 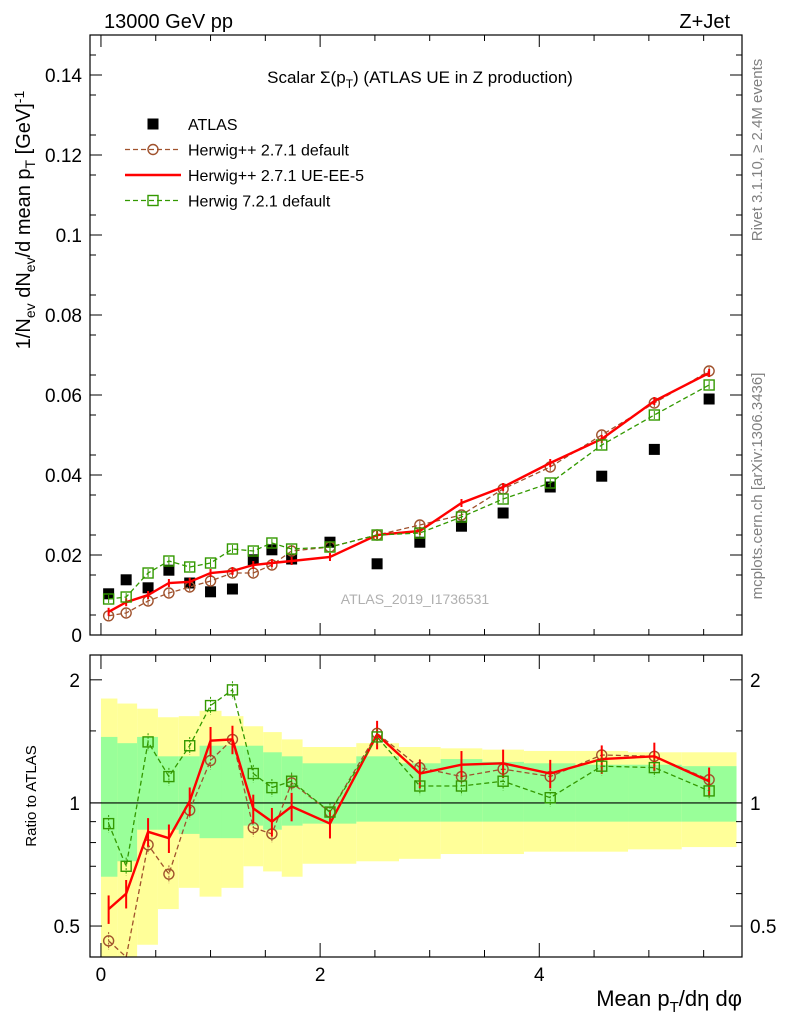 What do you see at coordinates (269, 151) in the screenshot?
I see `legend-label: Herwig++ 2.7.1 default` at bounding box center [269, 151].